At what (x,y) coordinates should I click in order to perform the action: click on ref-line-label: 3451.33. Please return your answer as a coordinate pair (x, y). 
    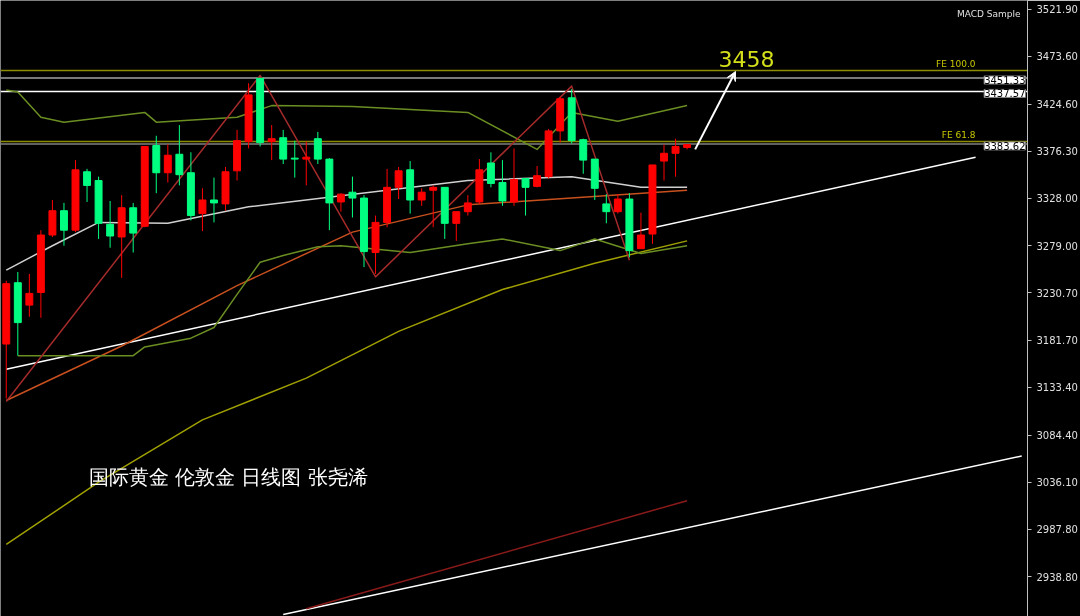
    Looking at the image, I should click on (1005, 81).